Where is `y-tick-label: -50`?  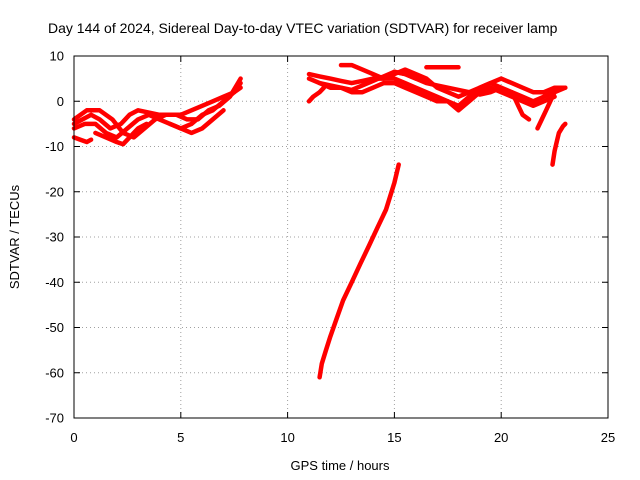 y-tick-label: -50 is located at coordinates (54, 327).